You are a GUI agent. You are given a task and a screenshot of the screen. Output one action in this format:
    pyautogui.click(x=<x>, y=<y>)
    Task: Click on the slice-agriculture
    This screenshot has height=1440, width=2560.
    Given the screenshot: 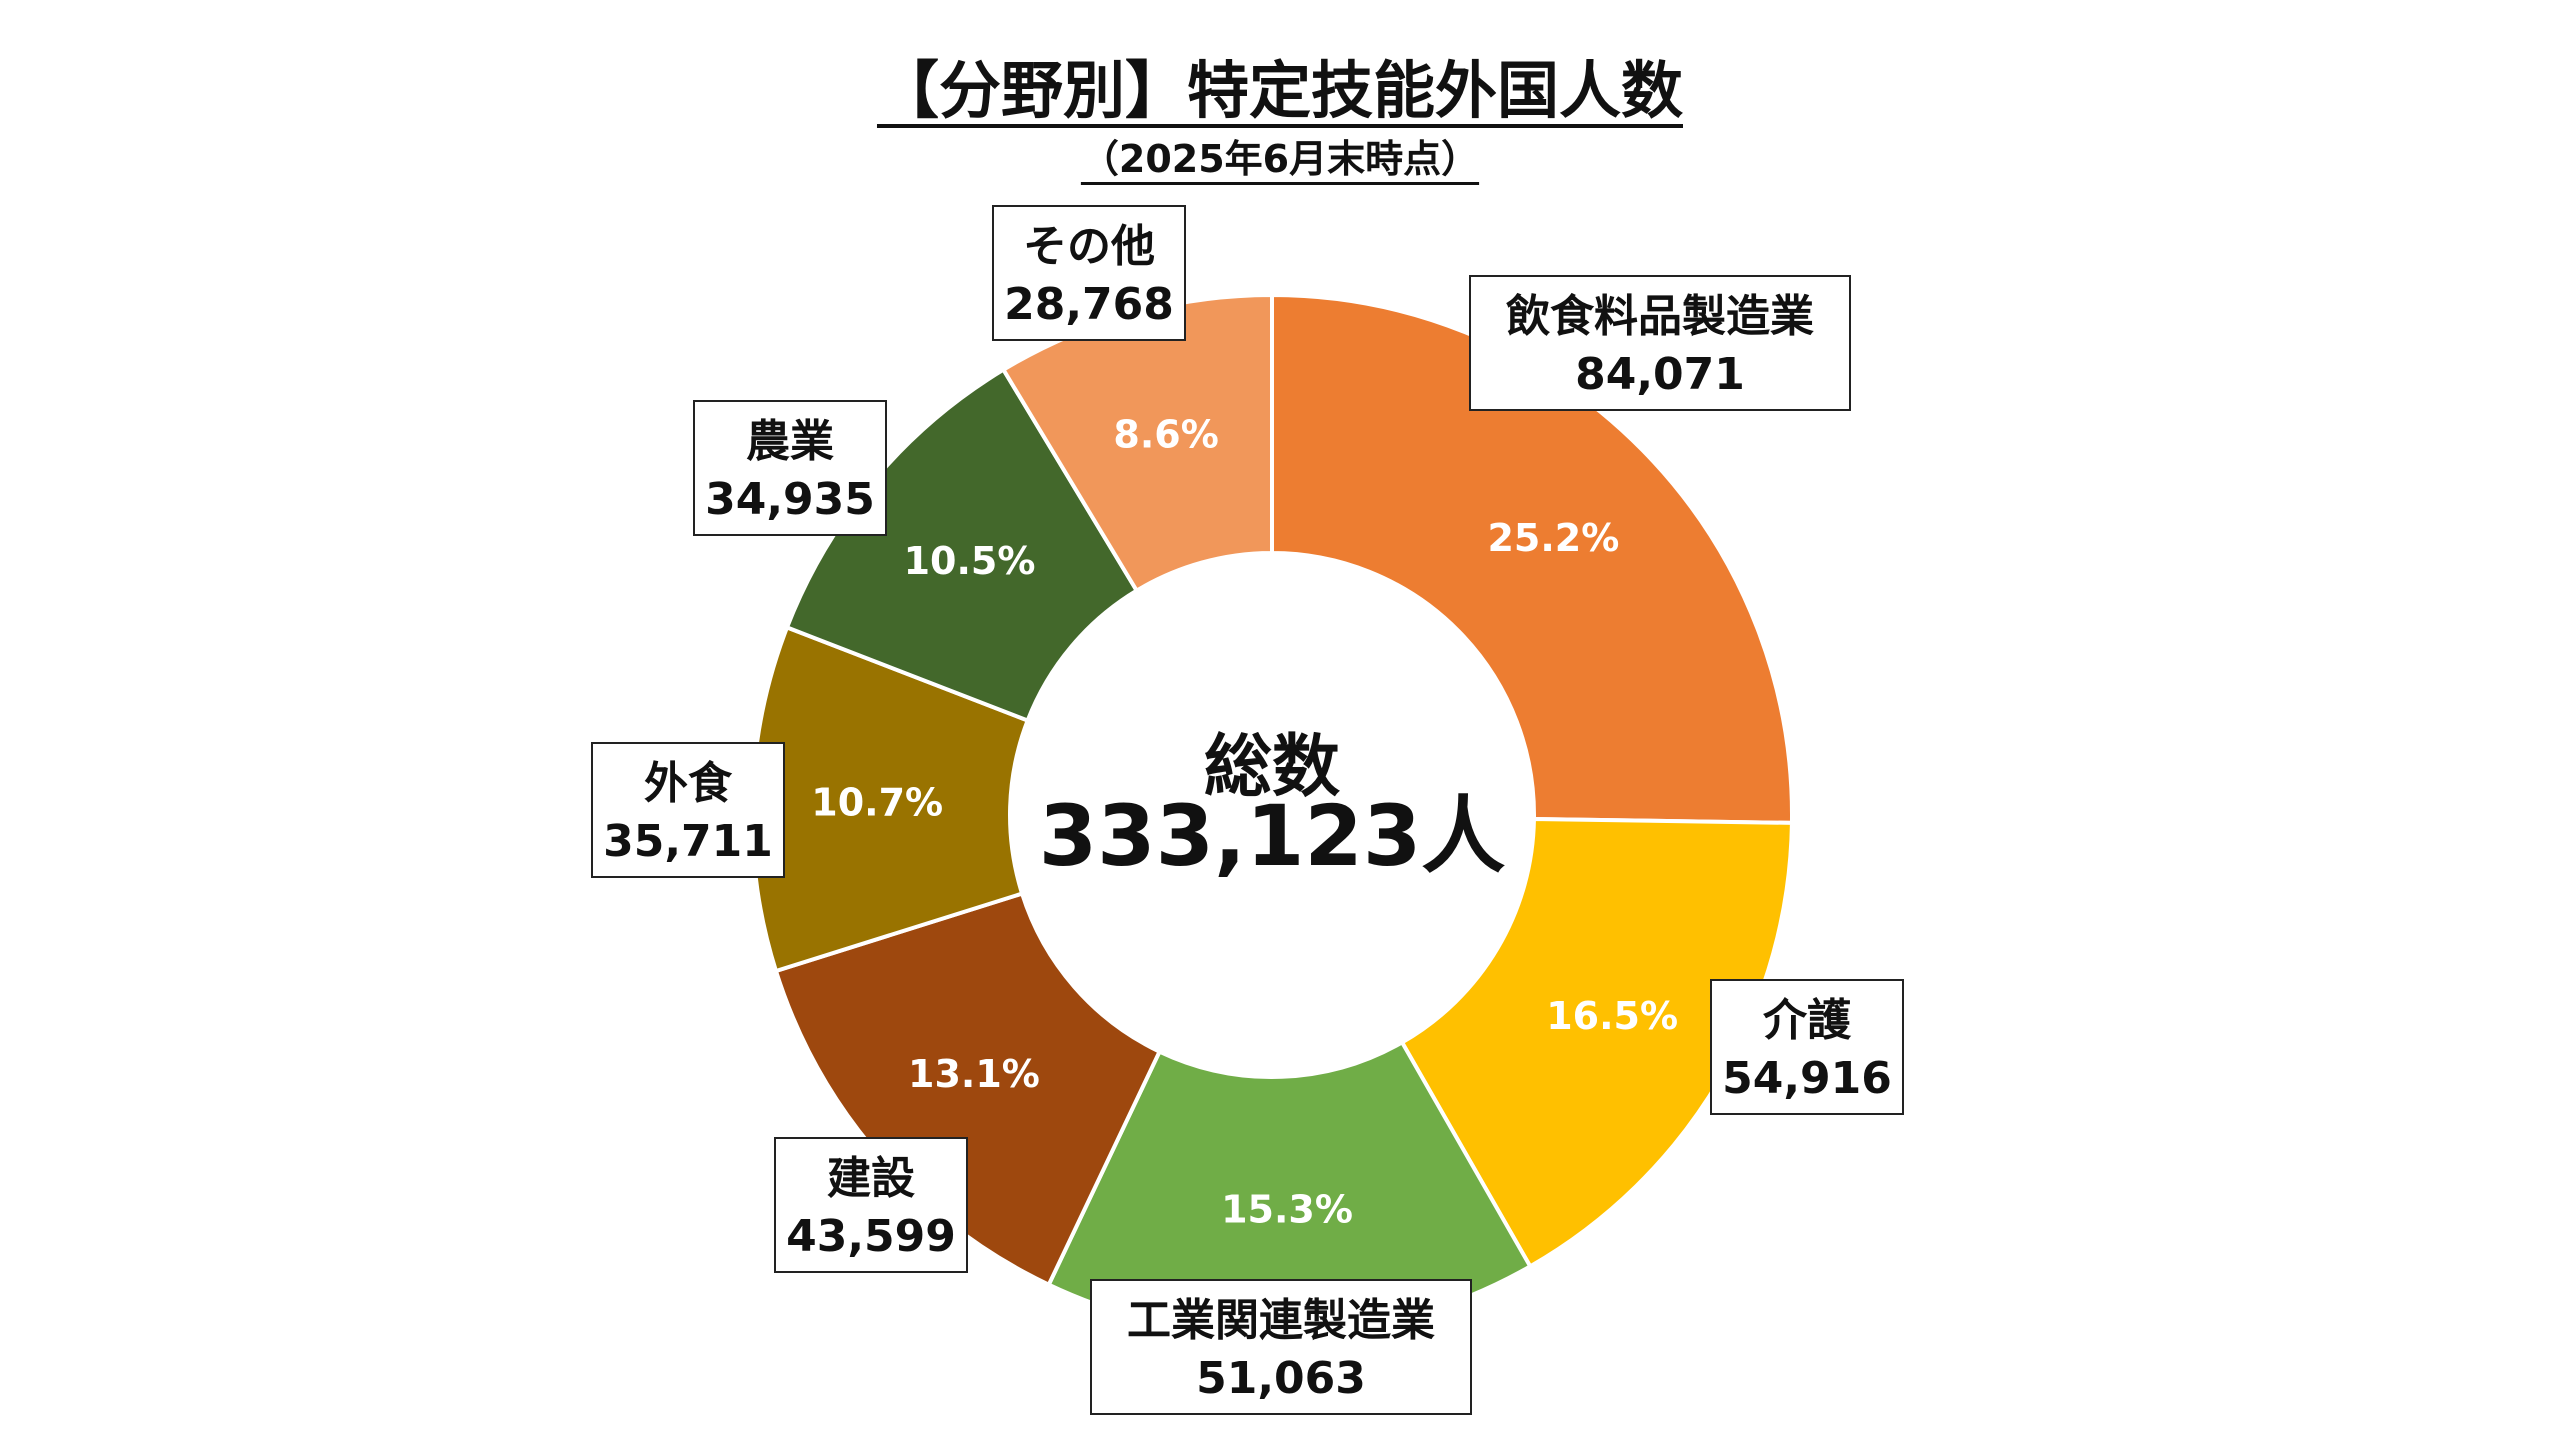 What is the action you would take?
    pyautogui.click(x=962, y=545)
    